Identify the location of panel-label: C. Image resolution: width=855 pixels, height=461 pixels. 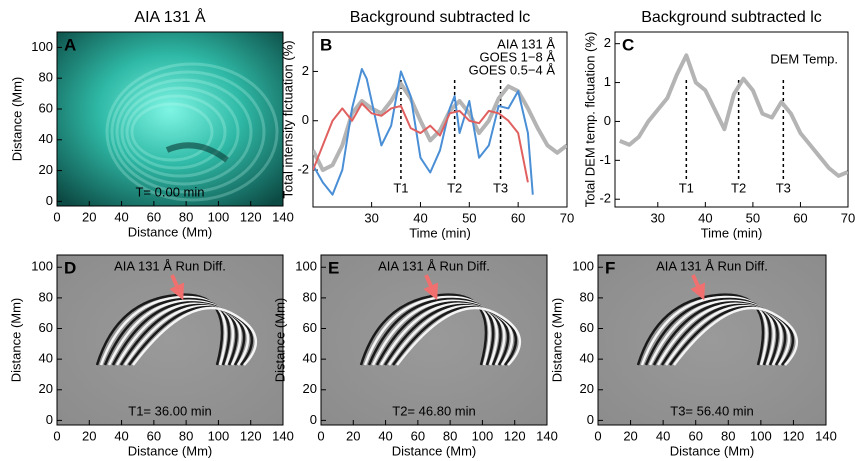
(628, 44).